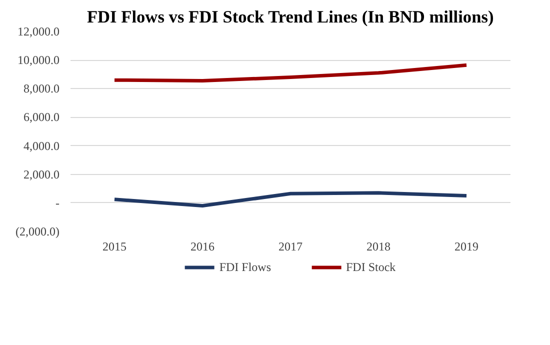  Describe the element at coordinates (42, 174) in the screenshot. I see `y-tick-label: 2,000.0` at that location.